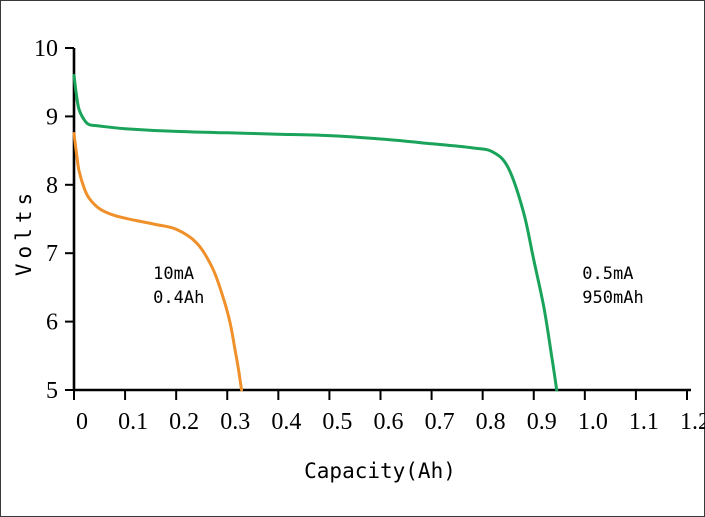 The height and width of the screenshot is (517, 705). I want to click on x-tick-label: 0.9, so click(542, 422).